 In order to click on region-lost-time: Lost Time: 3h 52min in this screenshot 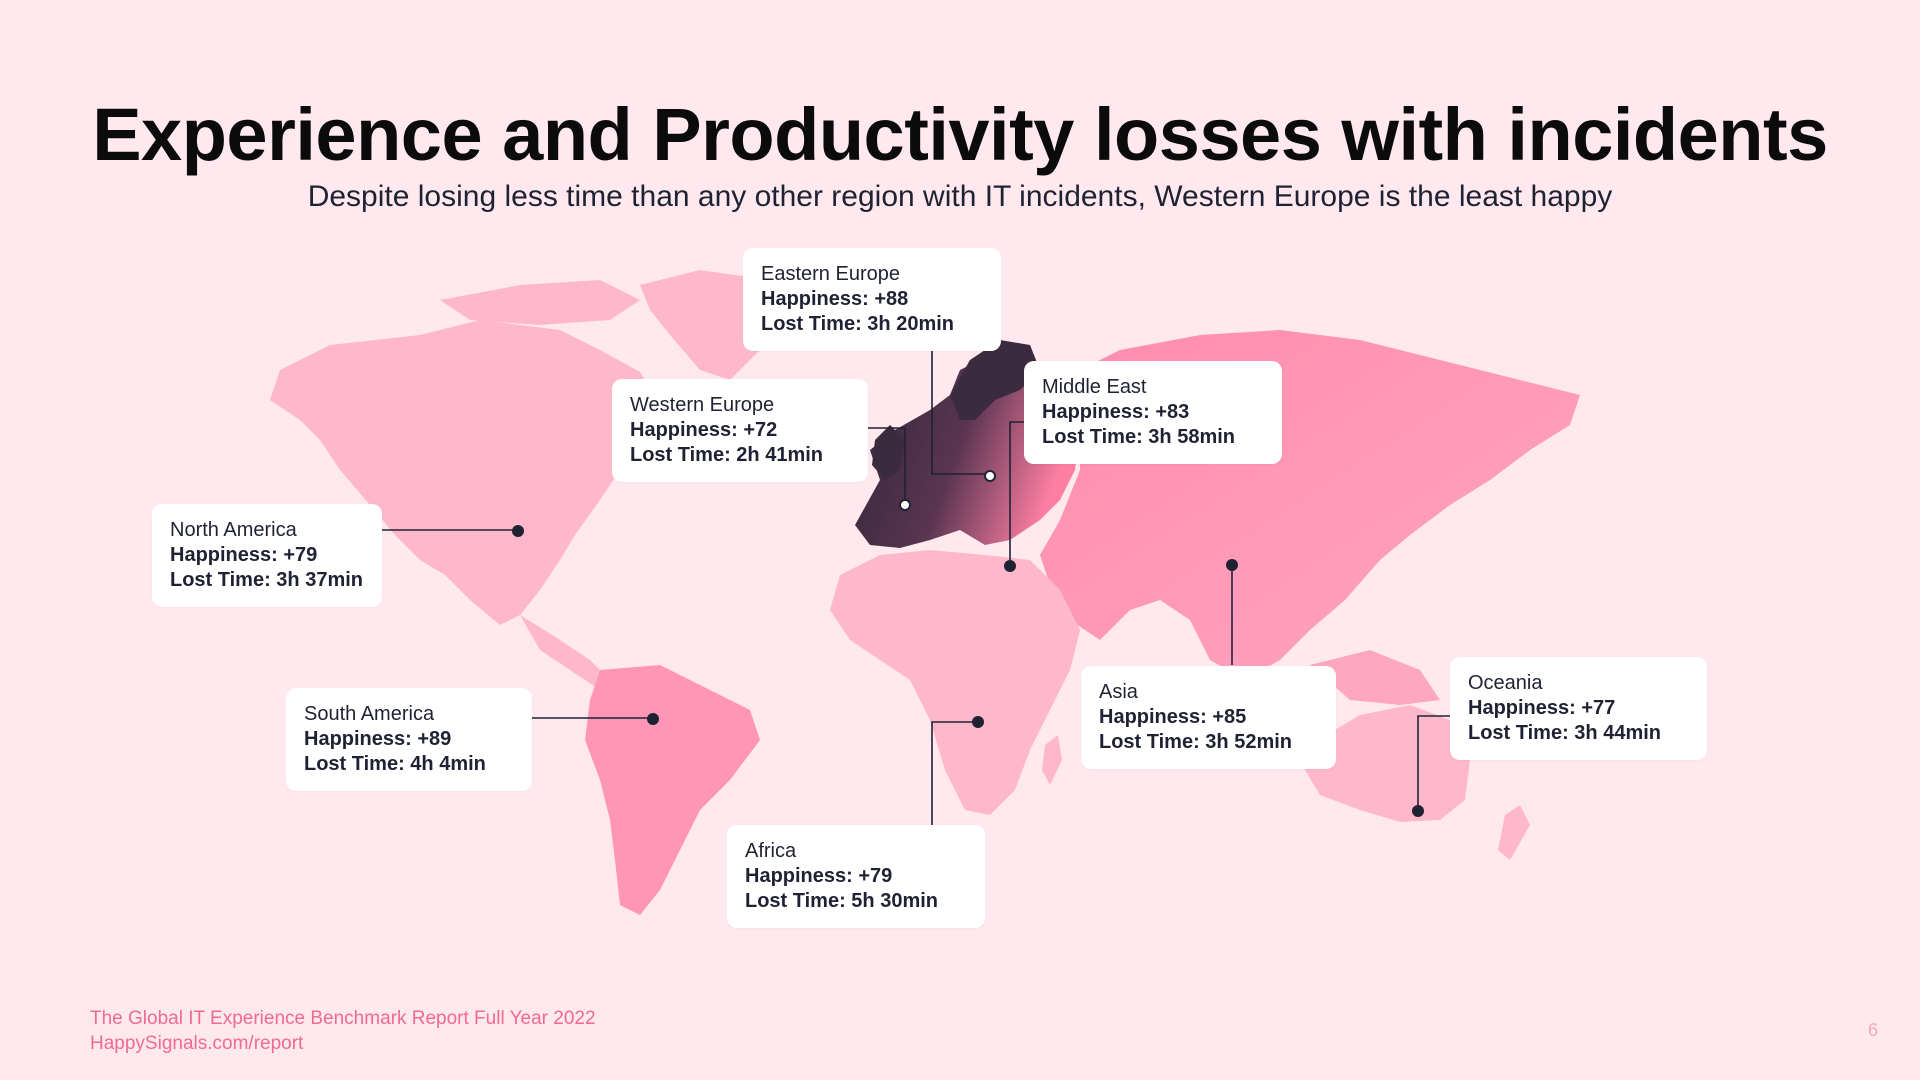, I will do `click(1196, 742)`.